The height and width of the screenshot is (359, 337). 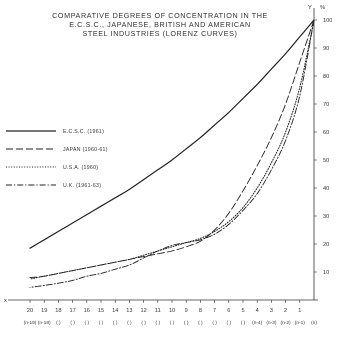 I want to click on y-tick-label: 20, so click(x=326, y=245).